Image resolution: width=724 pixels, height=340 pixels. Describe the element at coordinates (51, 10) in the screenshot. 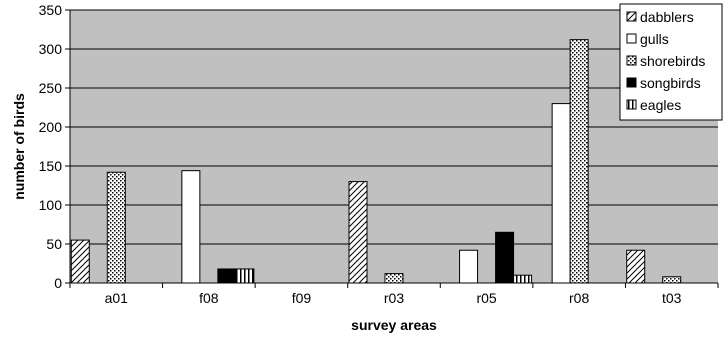

I see `y-tick-label: 350` at that location.